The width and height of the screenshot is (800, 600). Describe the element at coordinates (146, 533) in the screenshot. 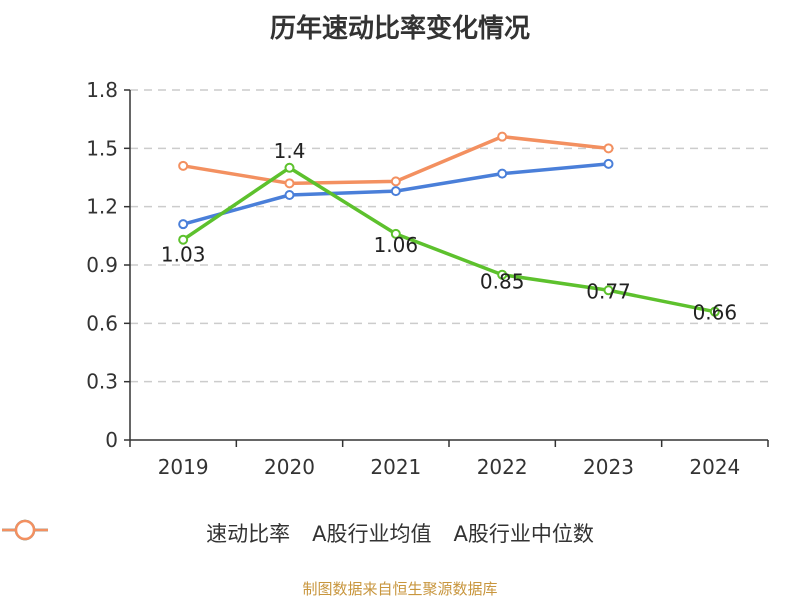

I see `legend-item: 速动比率` at that location.